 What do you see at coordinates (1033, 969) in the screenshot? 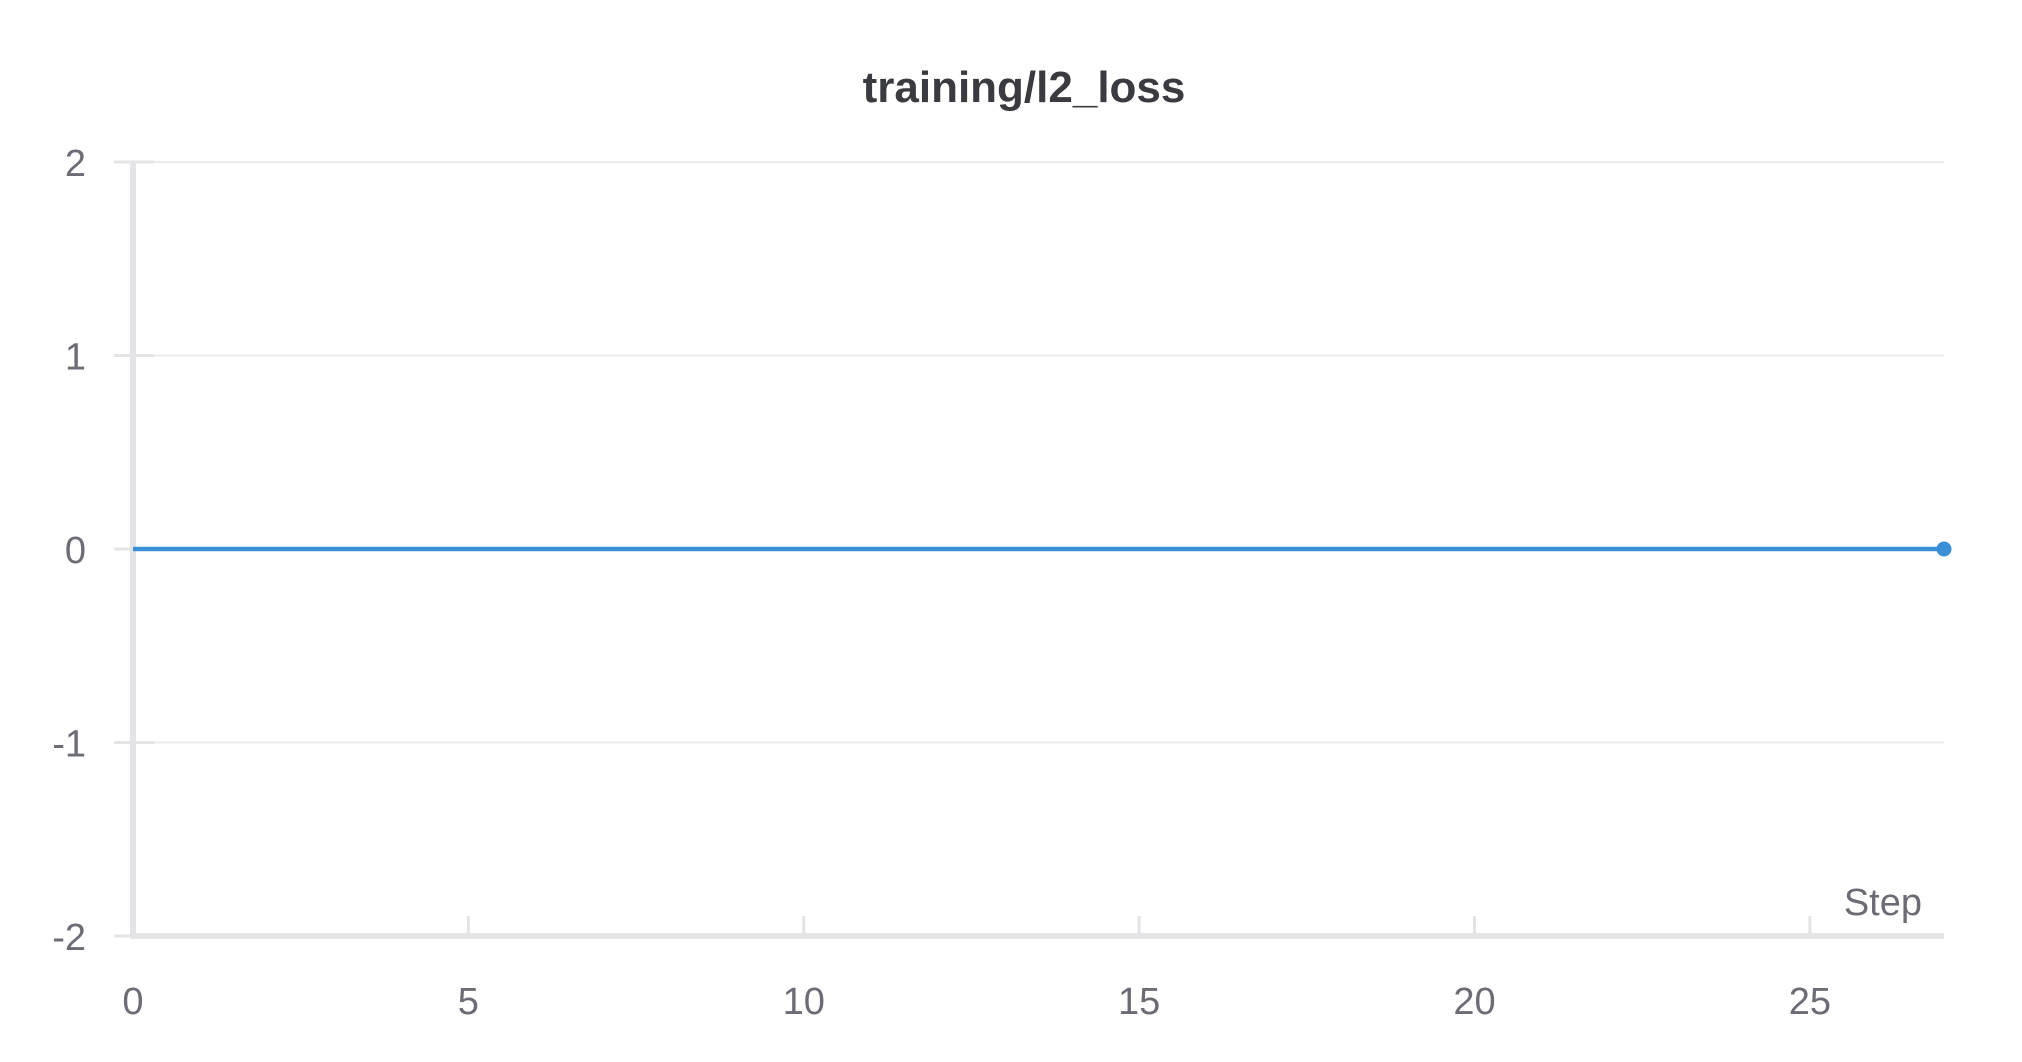
I see `x-axis: 0 5 10 15 20 25` at bounding box center [1033, 969].